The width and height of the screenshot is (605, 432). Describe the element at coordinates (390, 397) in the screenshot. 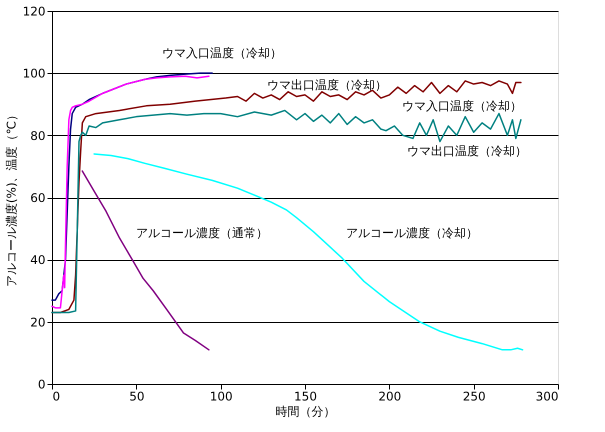

I see `x-tick-label: 200` at that location.